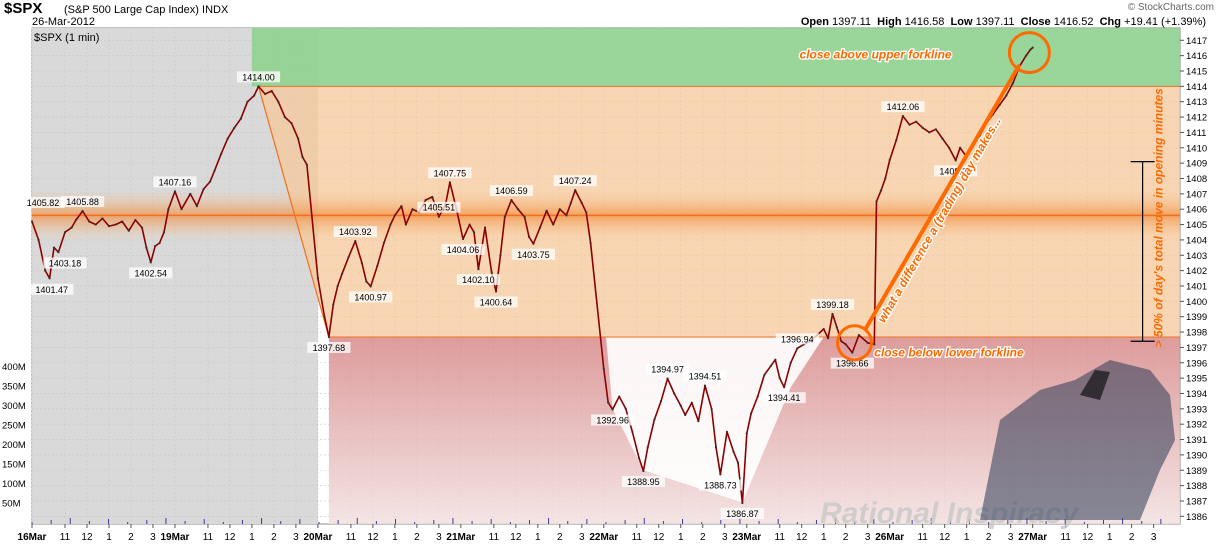  I want to click on data-label: 1407.75, so click(450, 173).